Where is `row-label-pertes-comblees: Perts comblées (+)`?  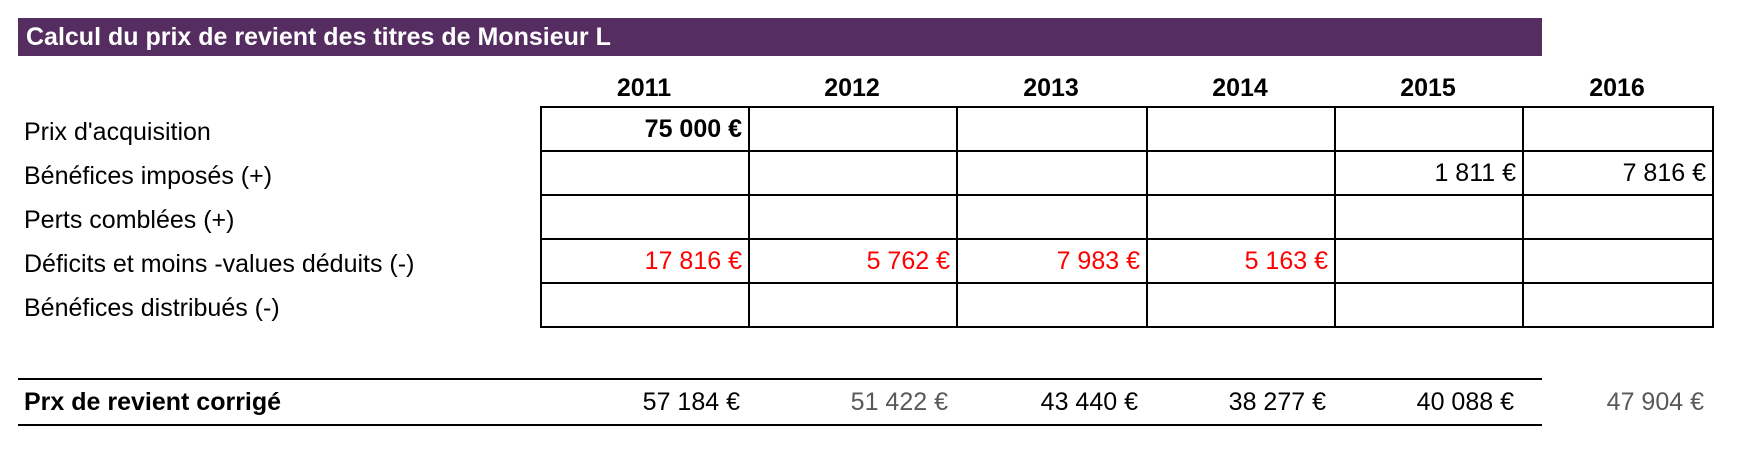
row-label-pertes-comblees: Perts comblées (+) is located at coordinates (129, 220).